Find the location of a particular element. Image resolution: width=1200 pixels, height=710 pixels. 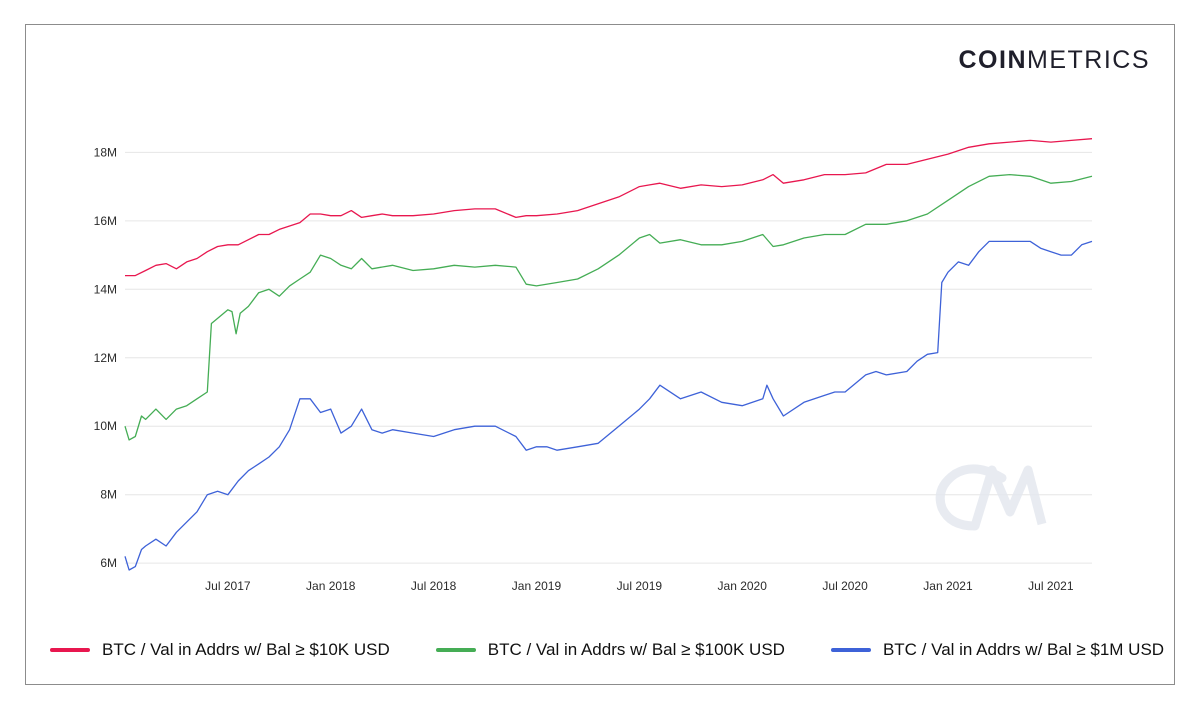

legend-item-10k: BTC / Val in Addrs w/ Bal ≥ $10K USD is located at coordinates (220, 650).